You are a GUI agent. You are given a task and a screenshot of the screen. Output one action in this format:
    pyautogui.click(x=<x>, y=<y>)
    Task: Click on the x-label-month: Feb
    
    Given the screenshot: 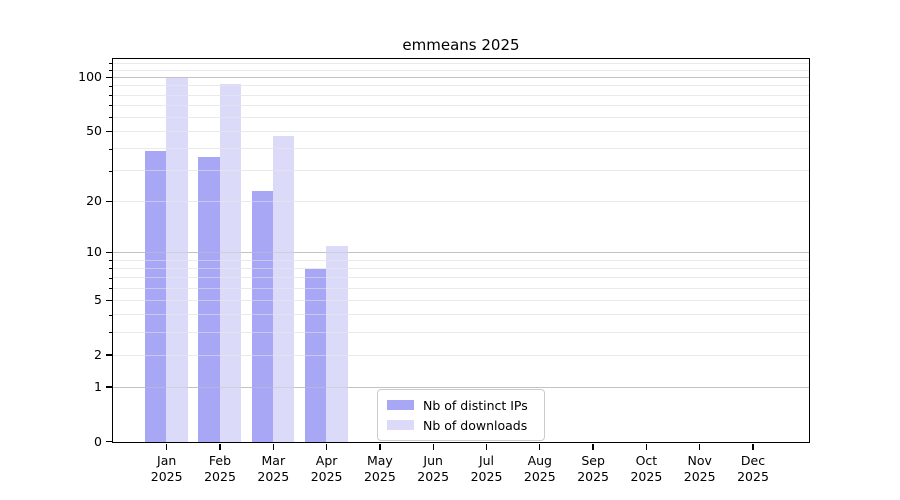 What is the action you would take?
    pyautogui.click(x=220, y=460)
    